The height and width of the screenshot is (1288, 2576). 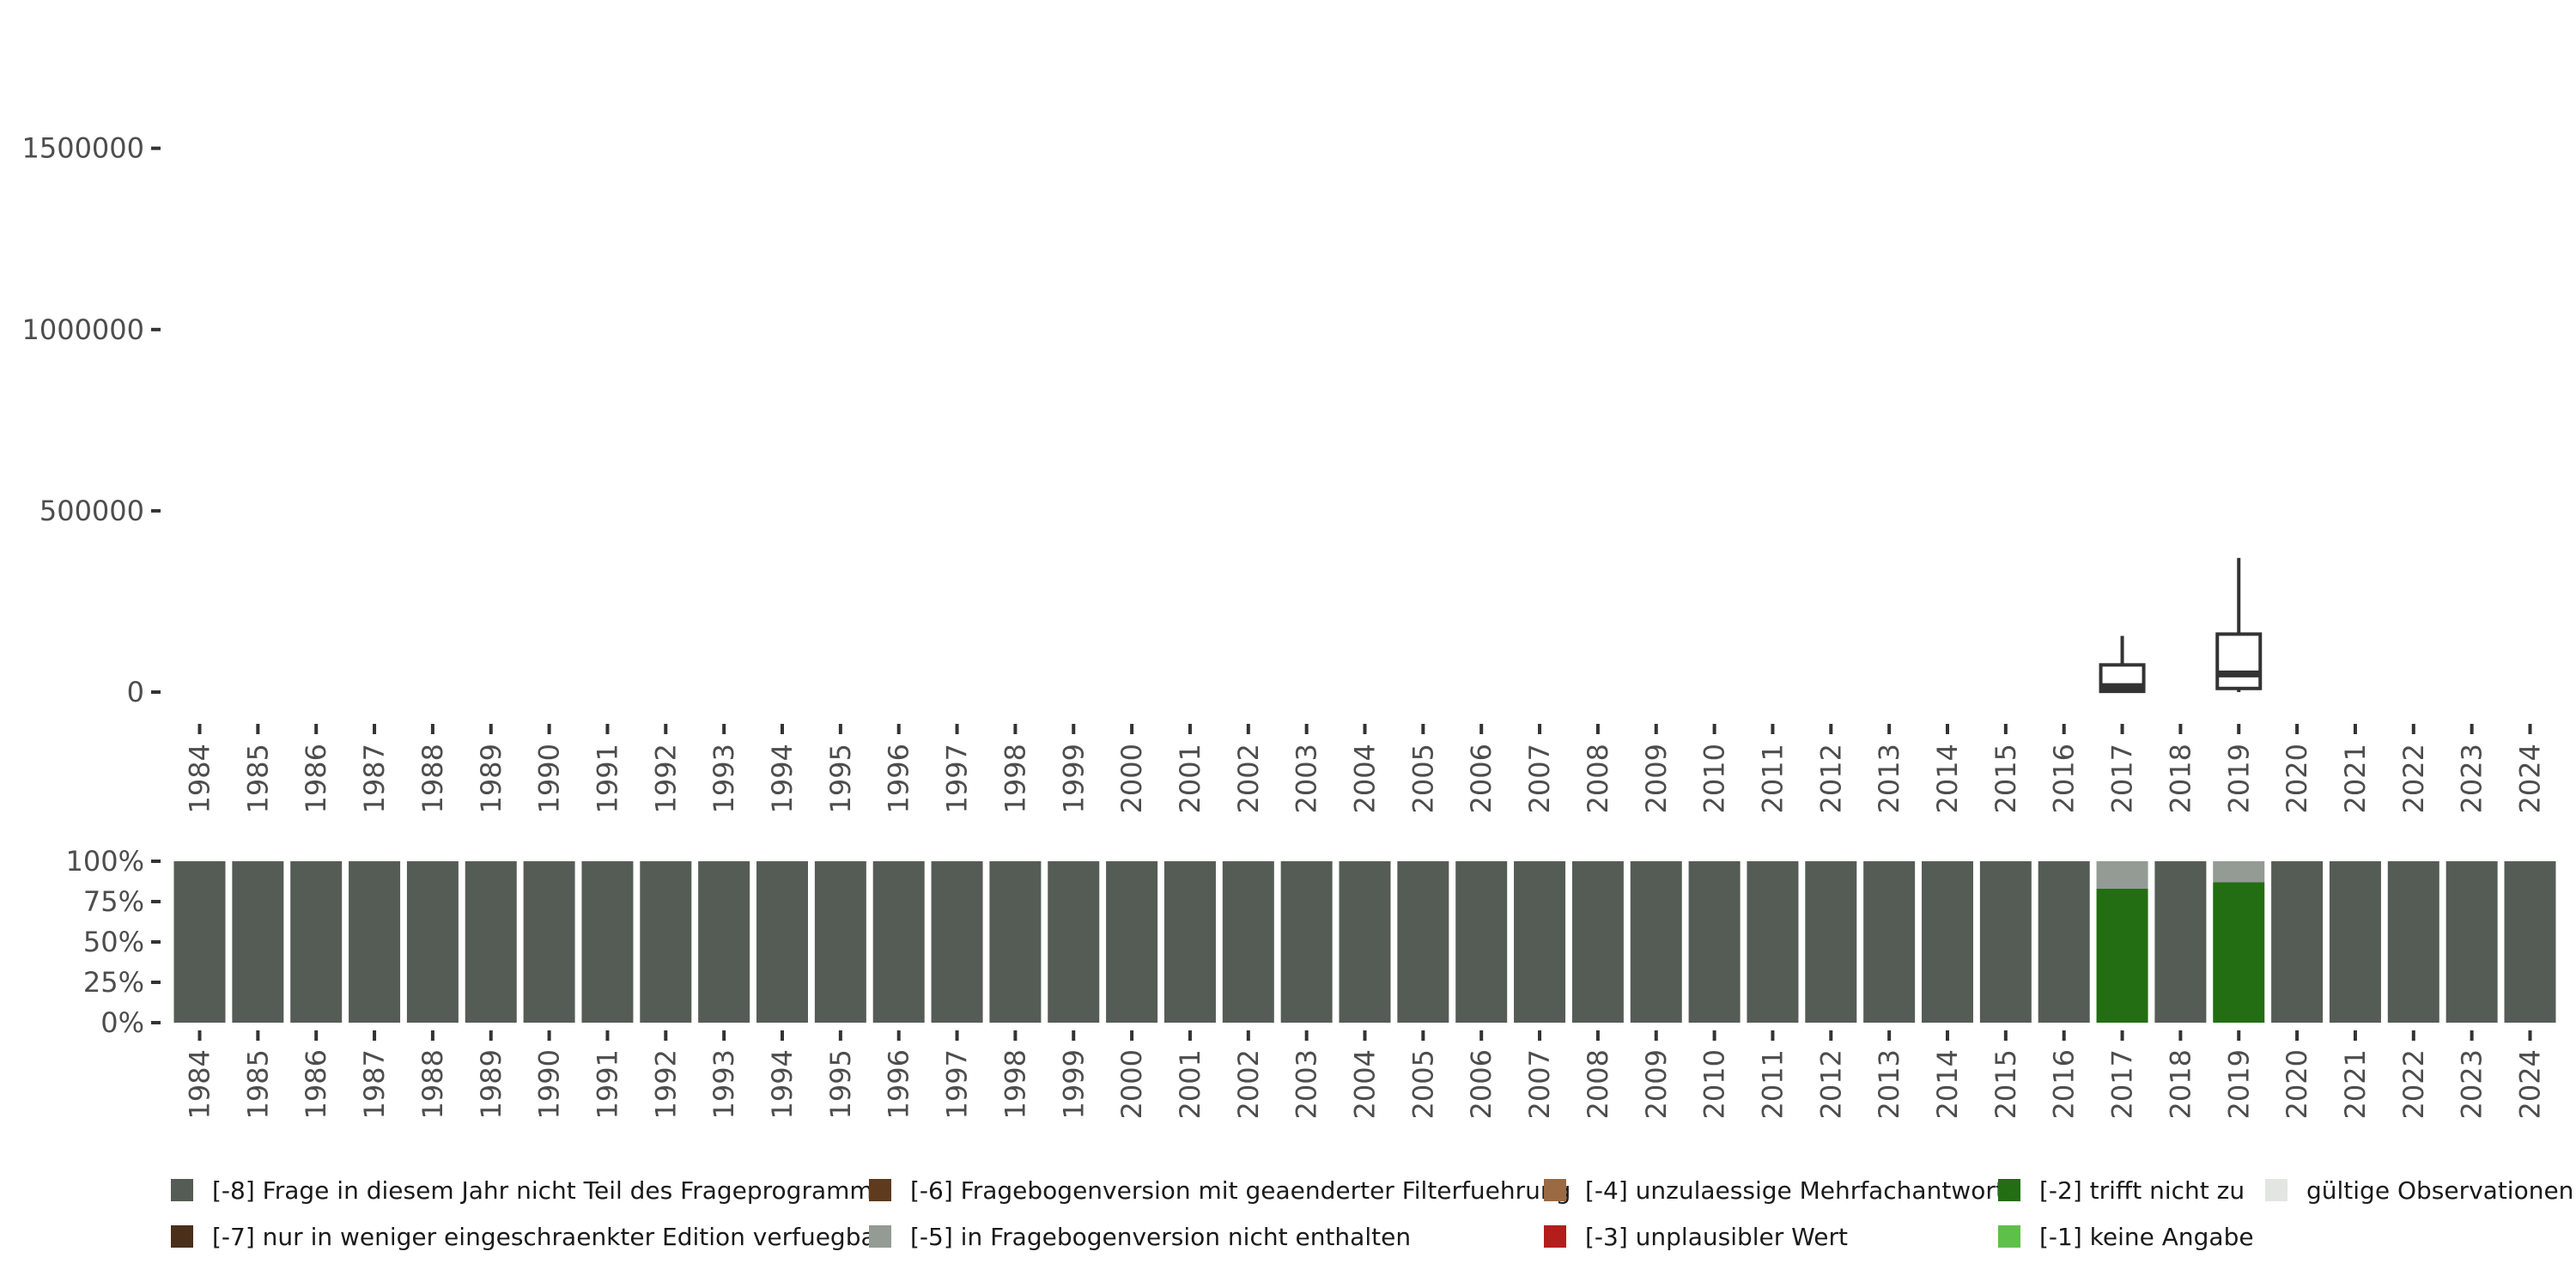 I want to click on box-x-tick-label: 2006, so click(x=1481, y=779).